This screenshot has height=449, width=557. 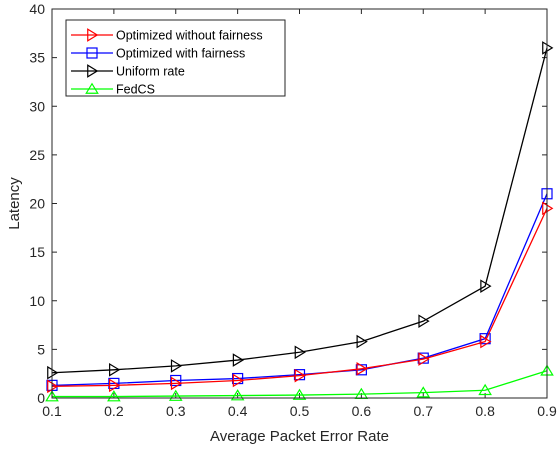 What do you see at coordinates (176, 411) in the screenshot?
I see `x-tick-label: 0.3` at bounding box center [176, 411].